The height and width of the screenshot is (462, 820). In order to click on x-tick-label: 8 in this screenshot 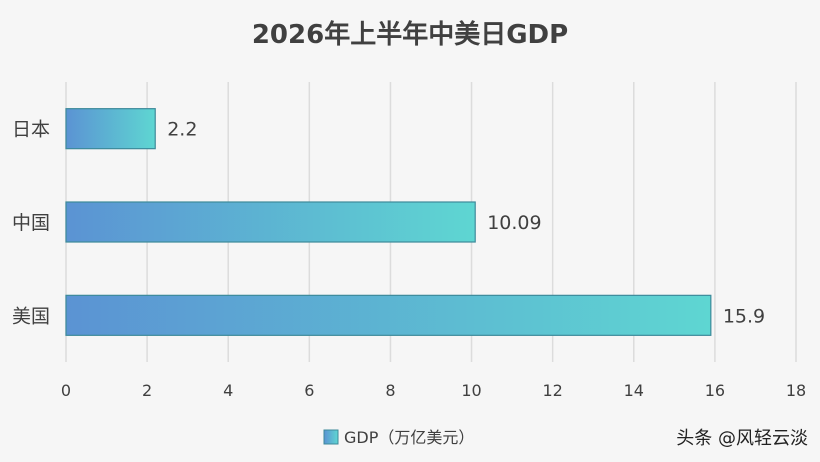, I will do `click(390, 390)`.